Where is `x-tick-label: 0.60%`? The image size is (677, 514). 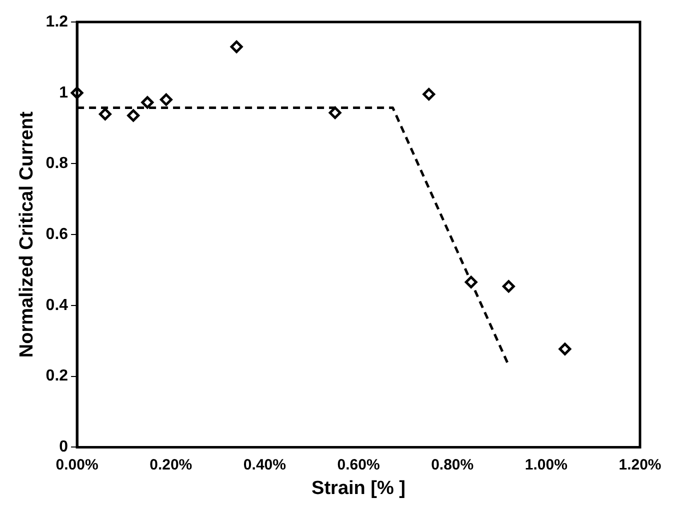 x-tick-label: 0.60% is located at coordinates (358, 465).